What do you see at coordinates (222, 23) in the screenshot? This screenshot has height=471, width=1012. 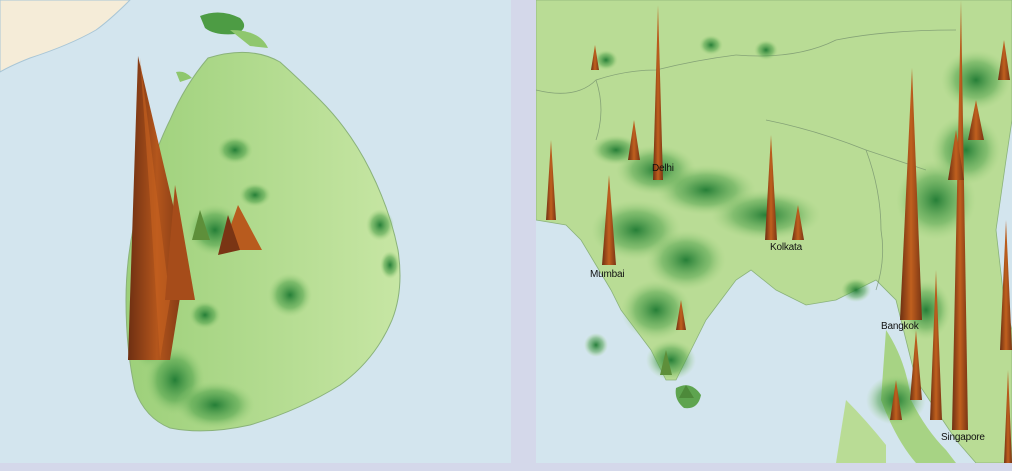 I see `jaffna-shoal` at bounding box center [222, 23].